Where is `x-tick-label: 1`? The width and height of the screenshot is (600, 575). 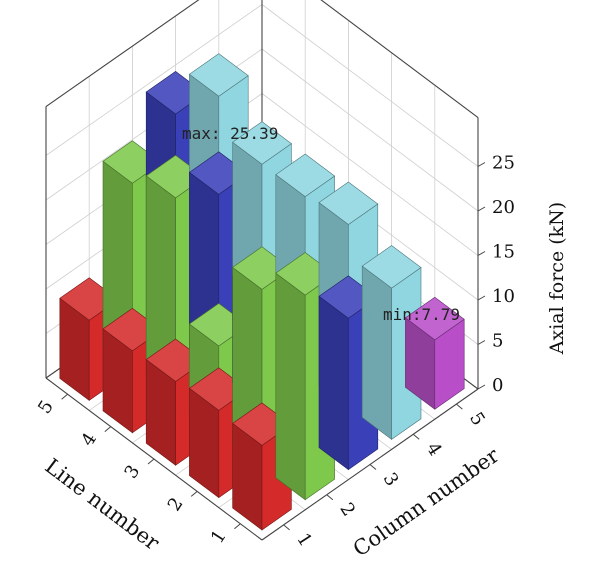
x-tick-label: 1 is located at coordinates (219, 536).